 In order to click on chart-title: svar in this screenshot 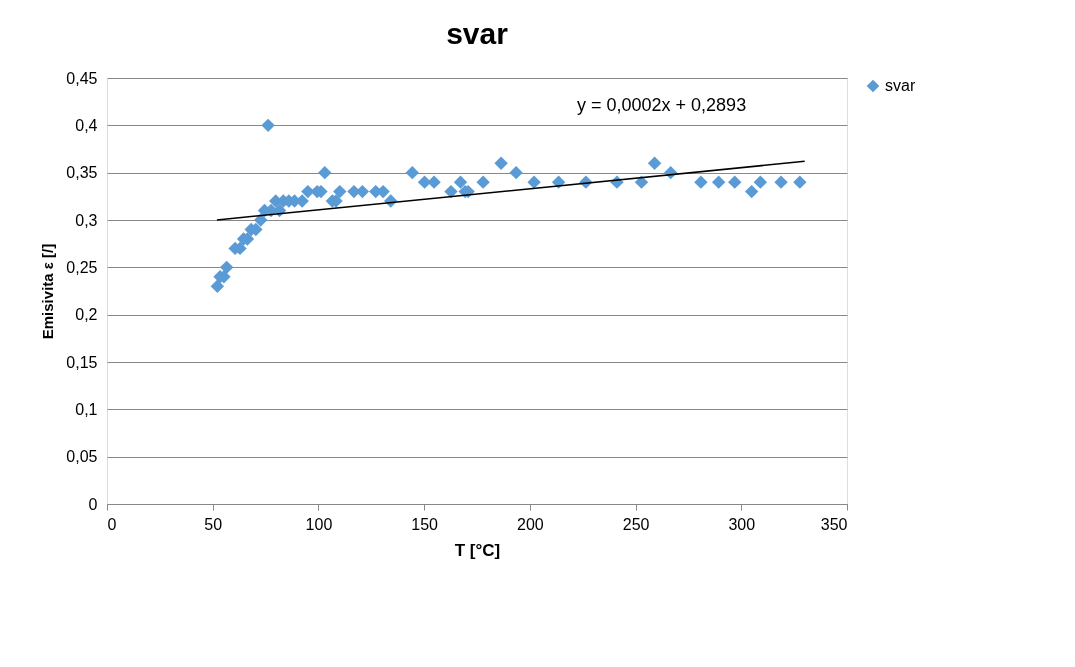, I will do `click(477, 33)`.